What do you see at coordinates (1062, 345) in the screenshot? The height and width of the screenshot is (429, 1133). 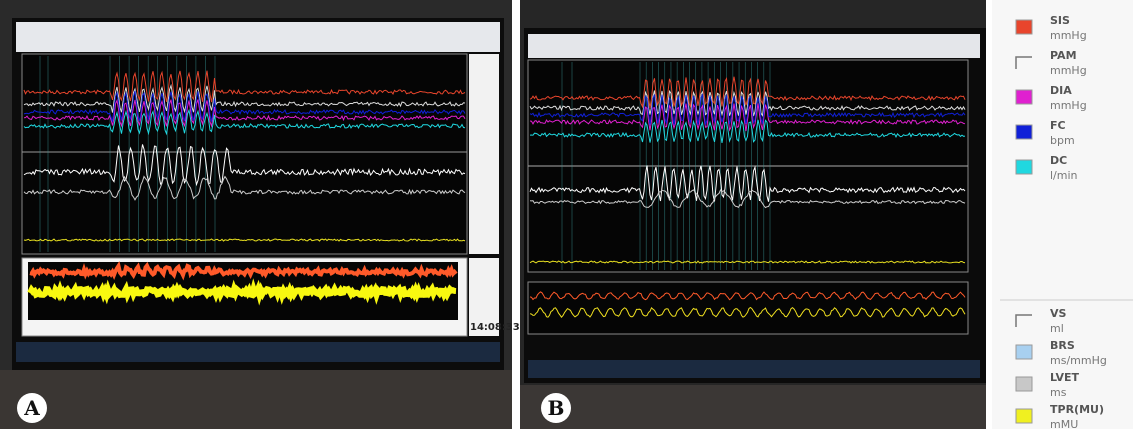 I see `legend-name: BRS` at bounding box center [1062, 345].